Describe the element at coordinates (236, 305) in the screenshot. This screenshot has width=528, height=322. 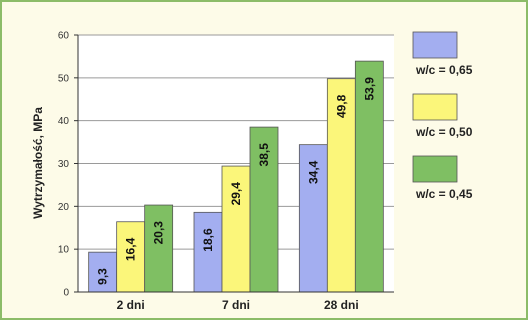
I see `x-category-label: 7 dni` at that location.